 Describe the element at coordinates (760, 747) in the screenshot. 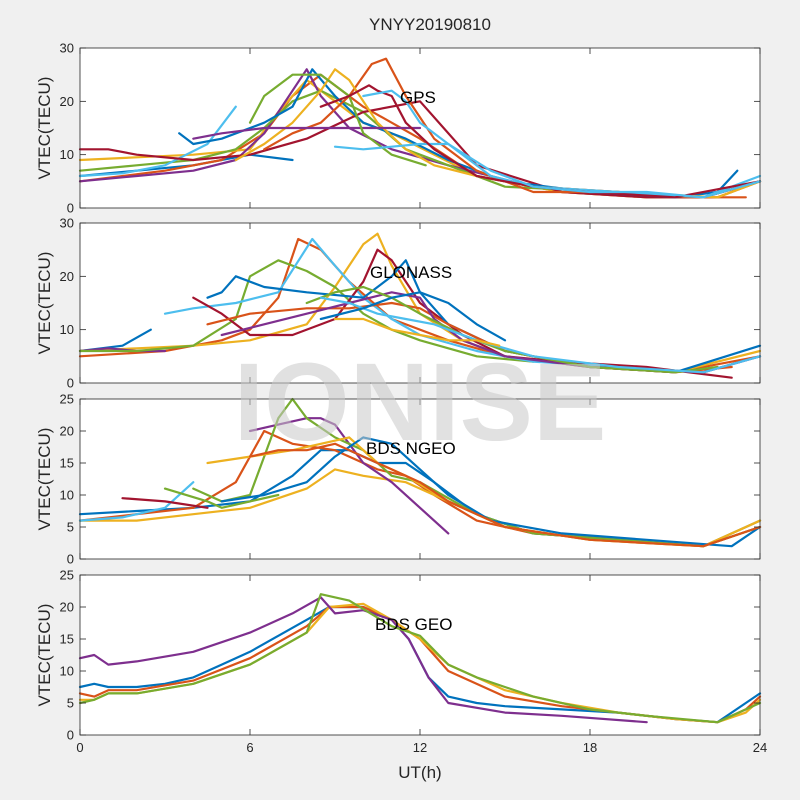

I see `x-tick-label: 24` at that location.